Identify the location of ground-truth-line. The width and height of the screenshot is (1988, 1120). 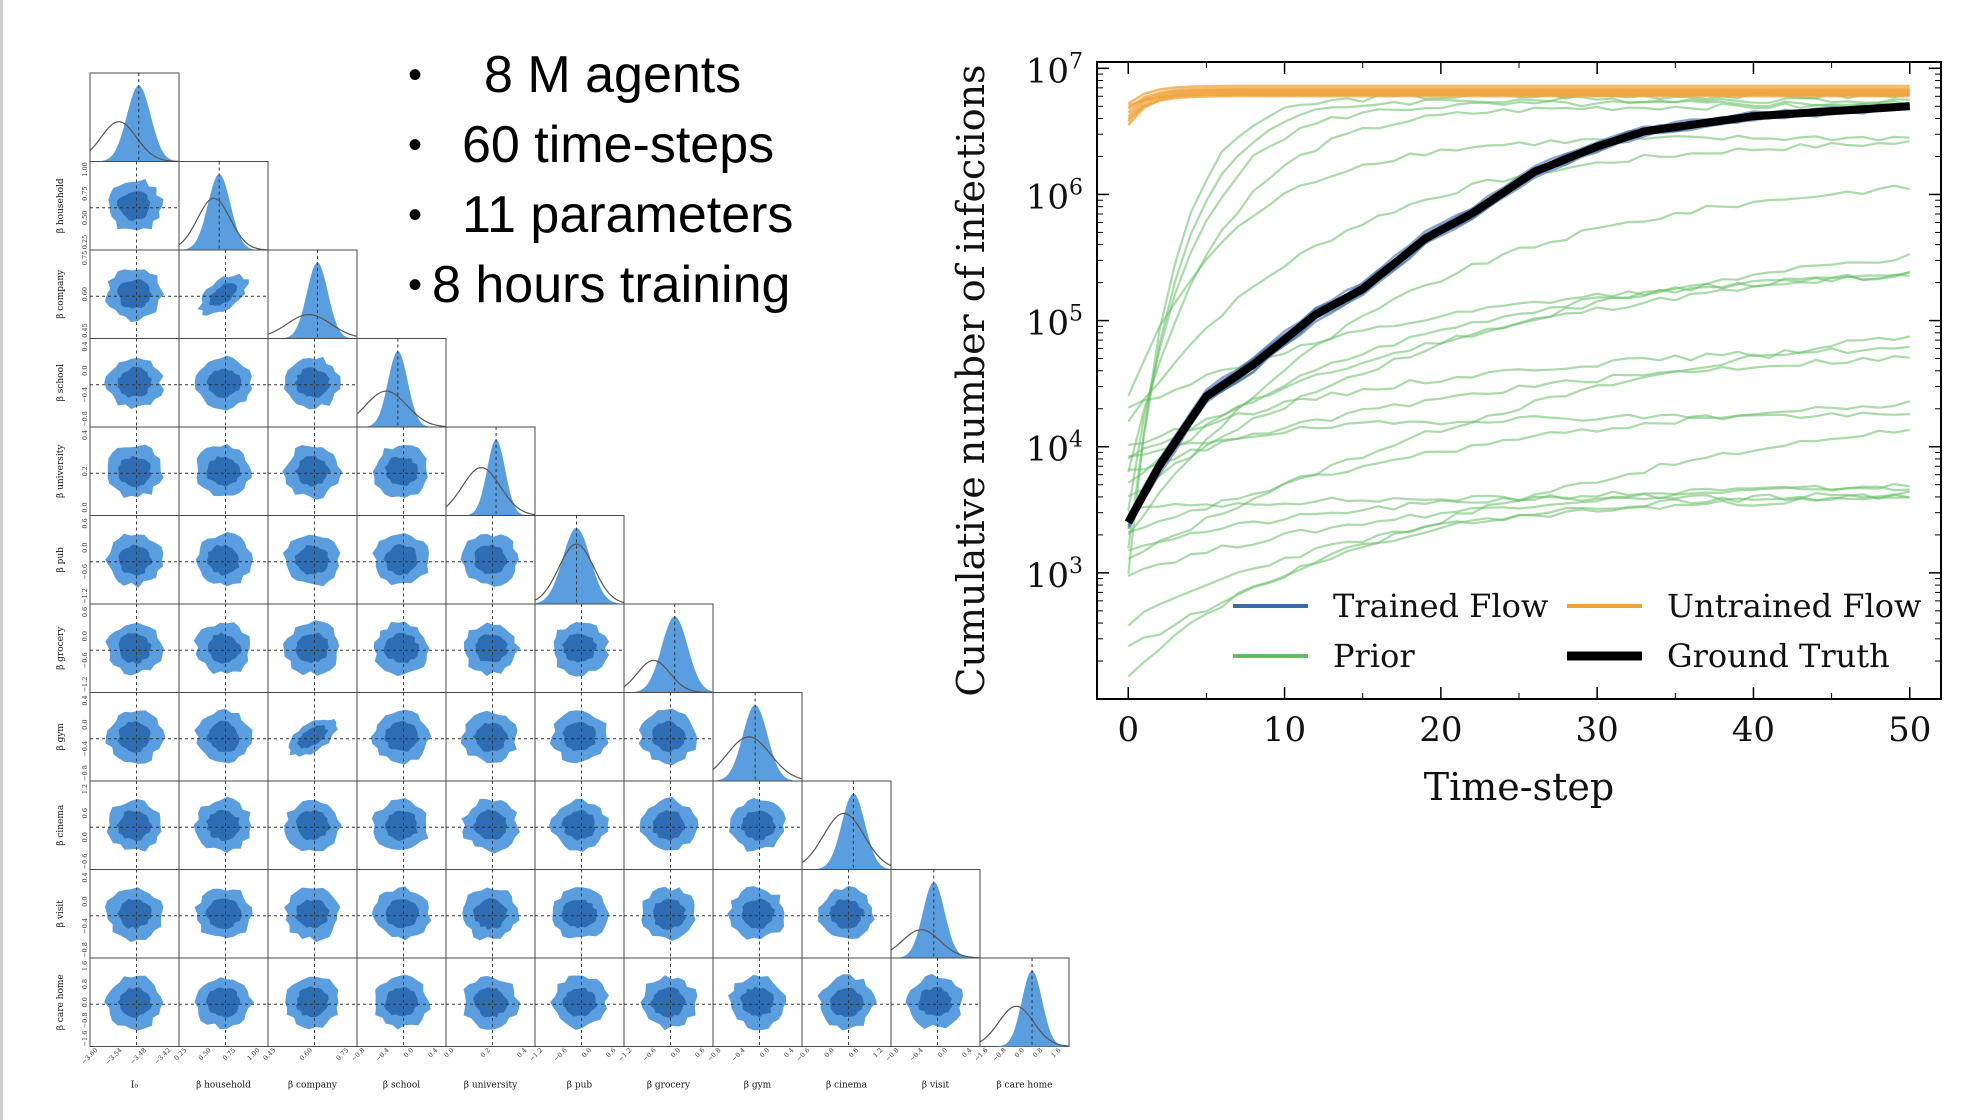
(1517, 313).